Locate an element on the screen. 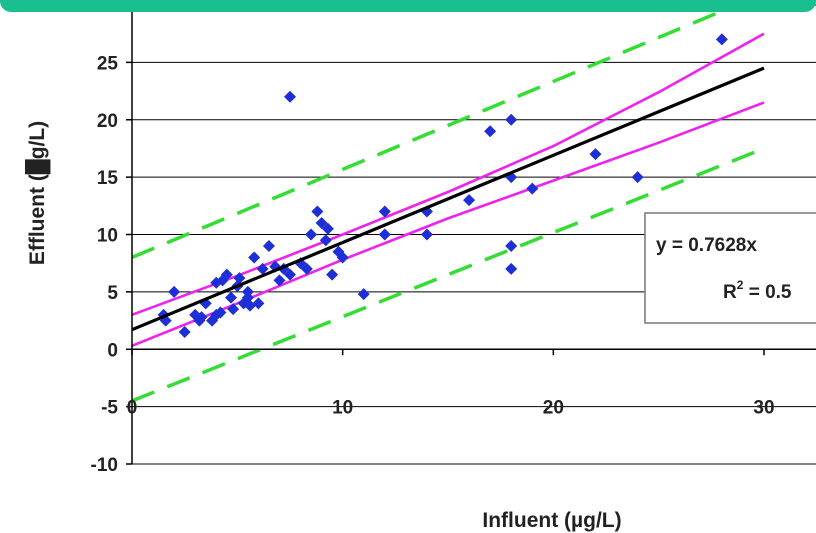  top-banner is located at coordinates (408, 6).